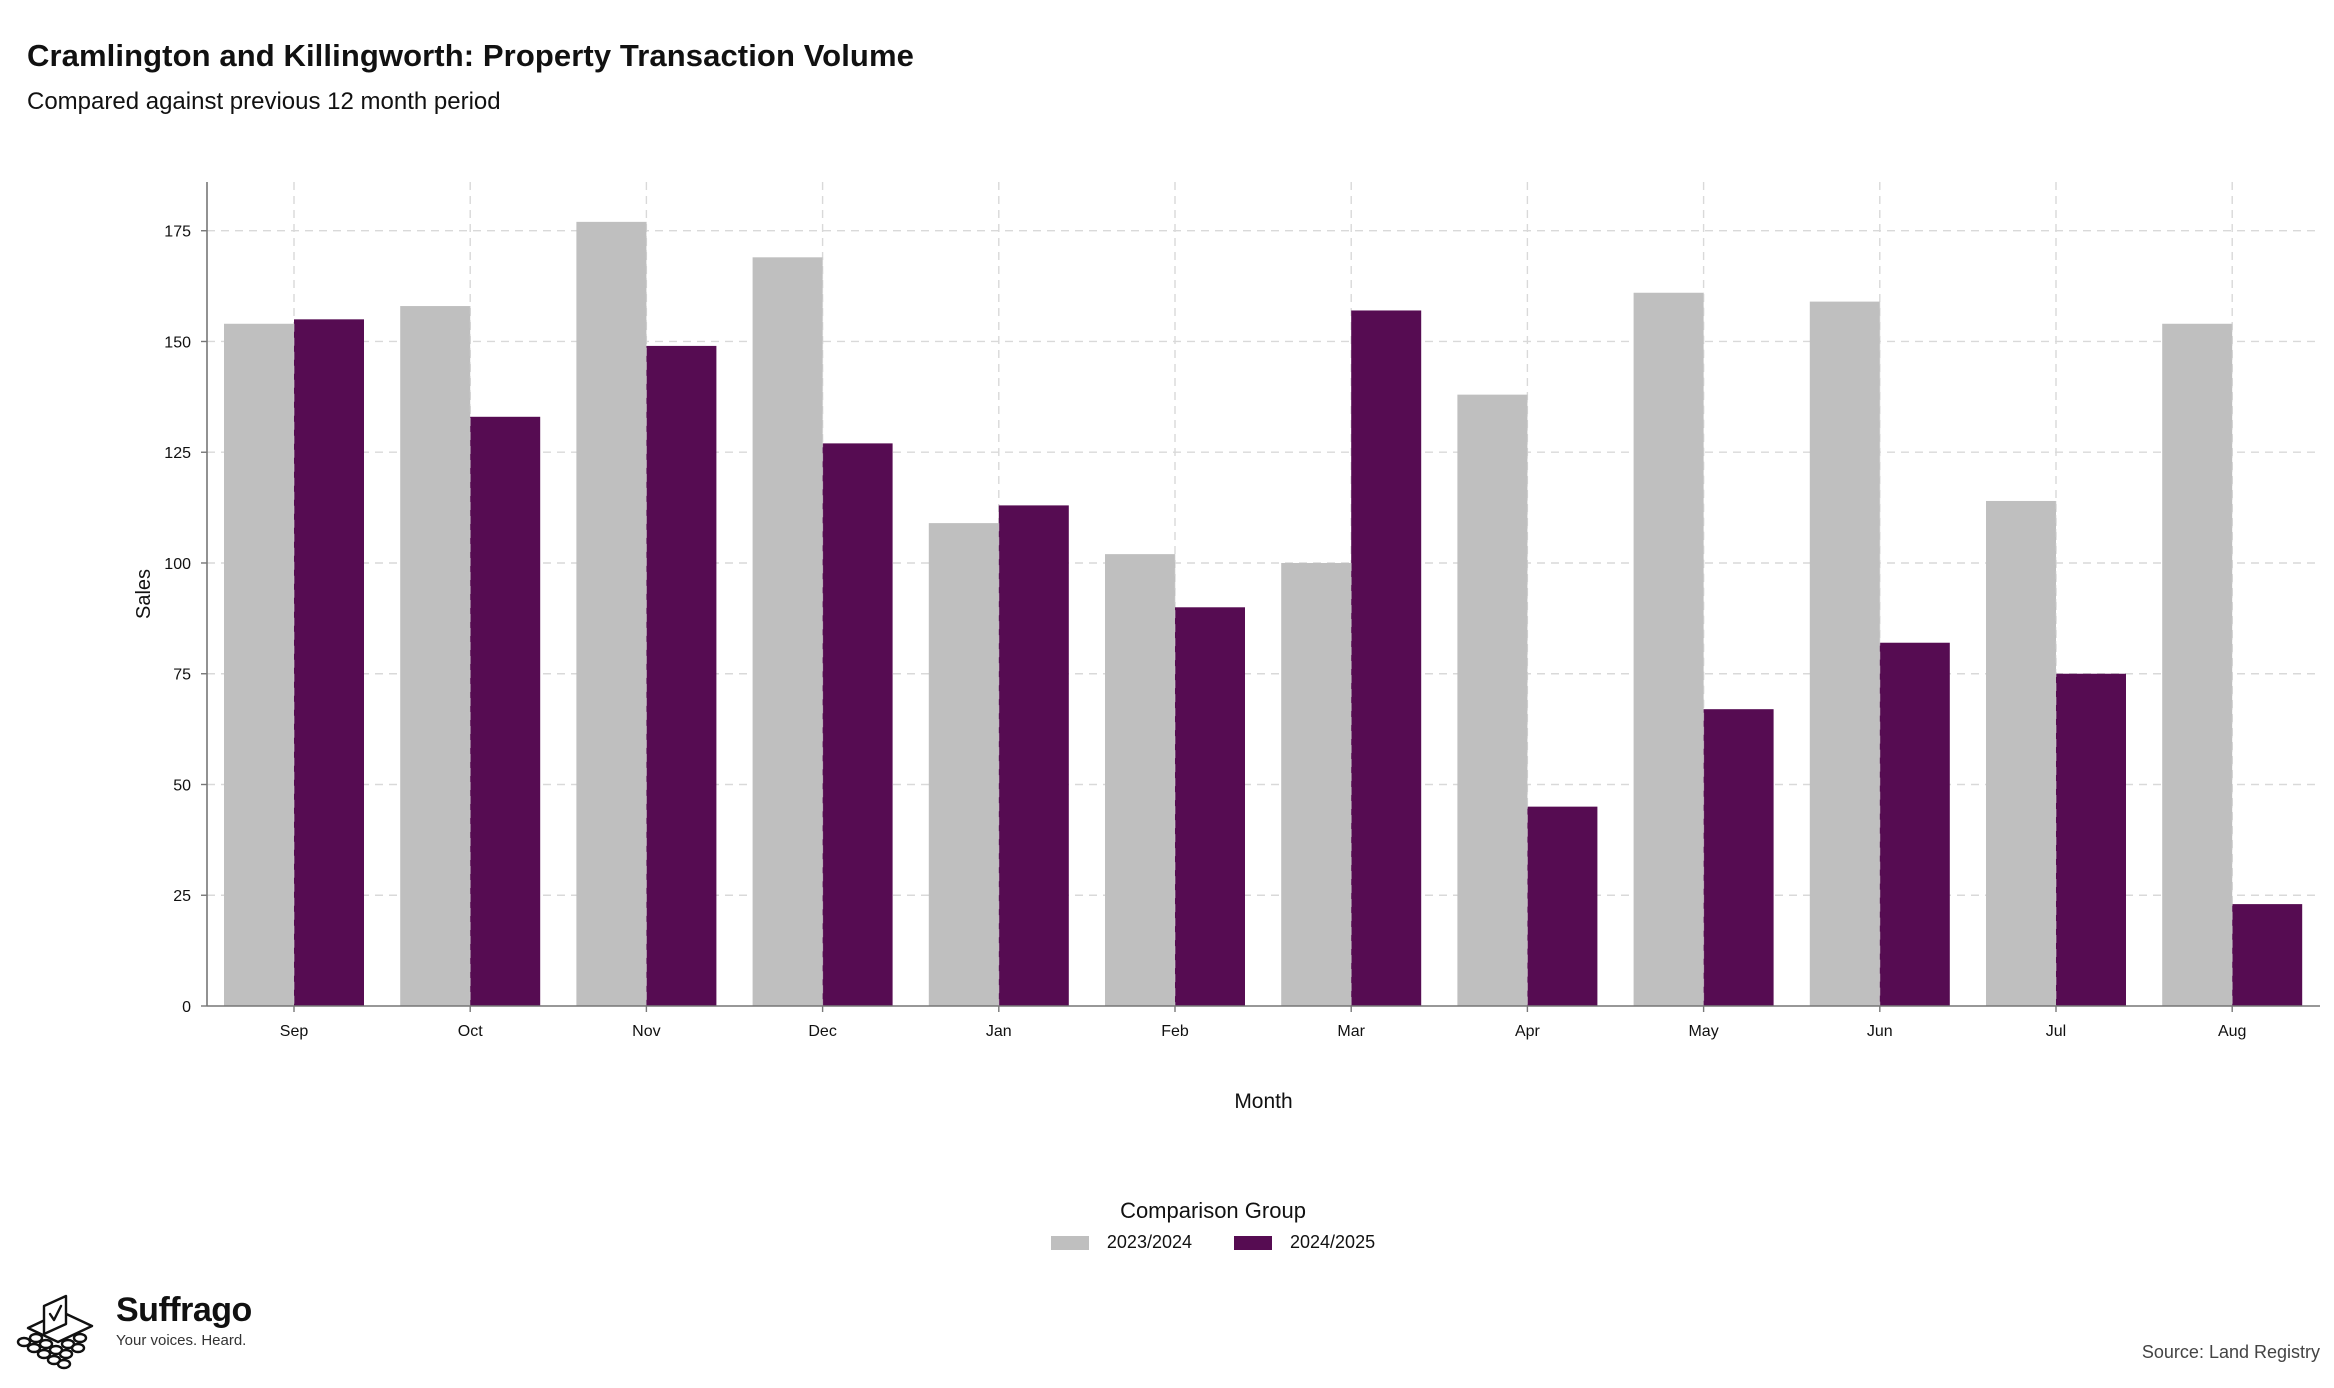 The image size is (2334, 1388). Describe the element at coordinates (184, 1310) in the screenshot. I see `brand-name: Suffrago` at that location.